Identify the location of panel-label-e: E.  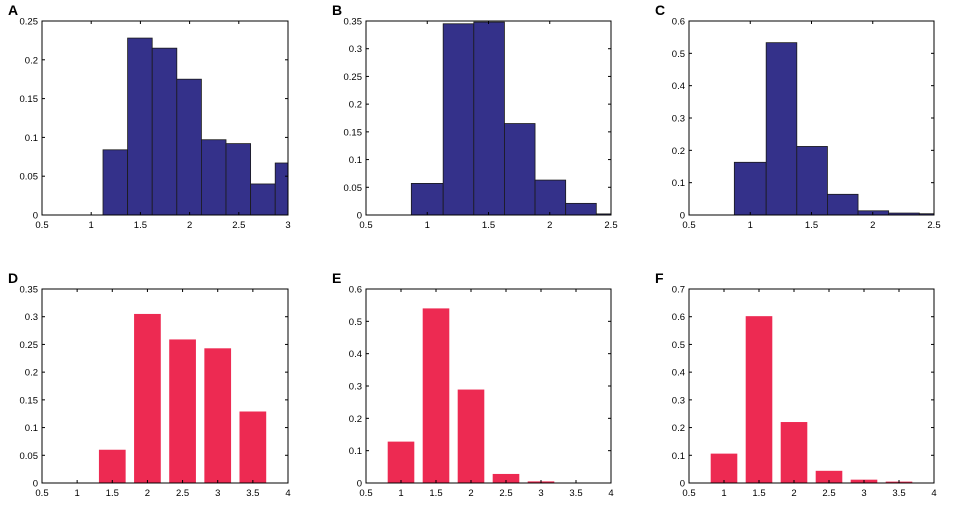
(336, 278).